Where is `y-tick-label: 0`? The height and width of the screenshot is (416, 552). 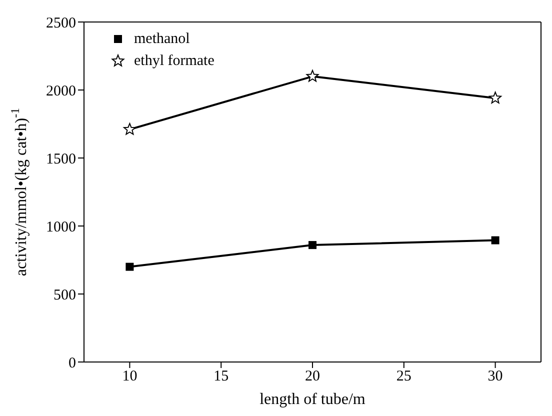
y-tick-label: 0 is located at coordinates (72, 363).